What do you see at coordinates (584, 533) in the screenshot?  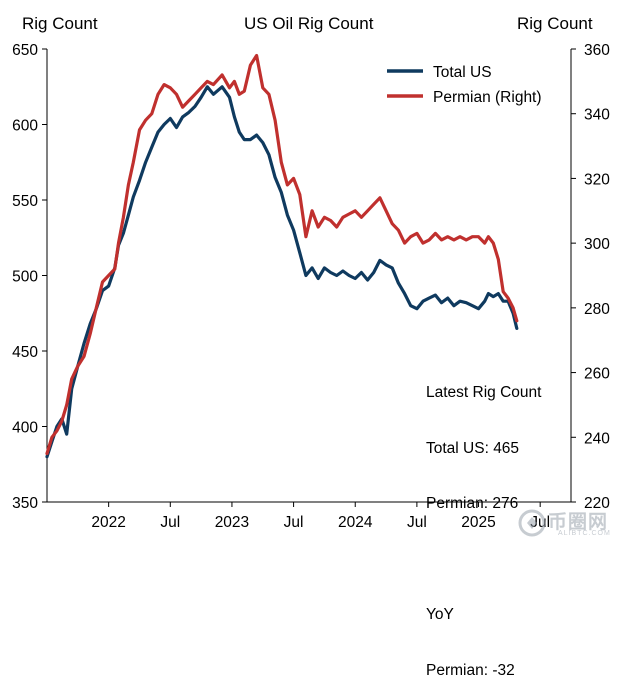 I see `watermark-subtext: ALIBTC.COM` at bounding box center [584, 533].